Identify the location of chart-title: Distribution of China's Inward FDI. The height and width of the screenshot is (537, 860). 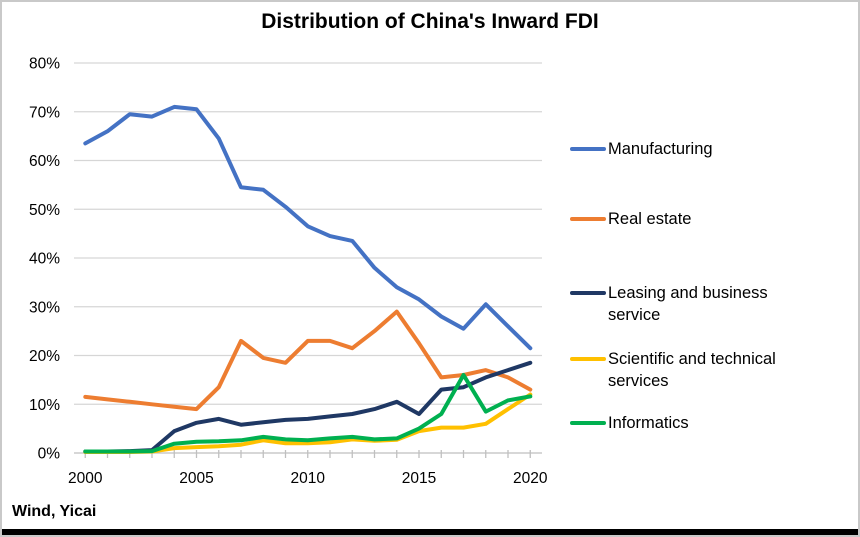
(430, 21).